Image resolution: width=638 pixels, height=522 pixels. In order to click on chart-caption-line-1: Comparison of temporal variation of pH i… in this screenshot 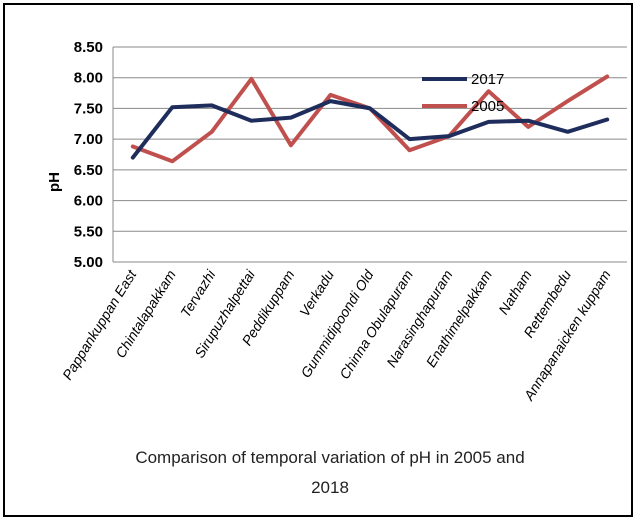, I will do `click(329, 457)`.